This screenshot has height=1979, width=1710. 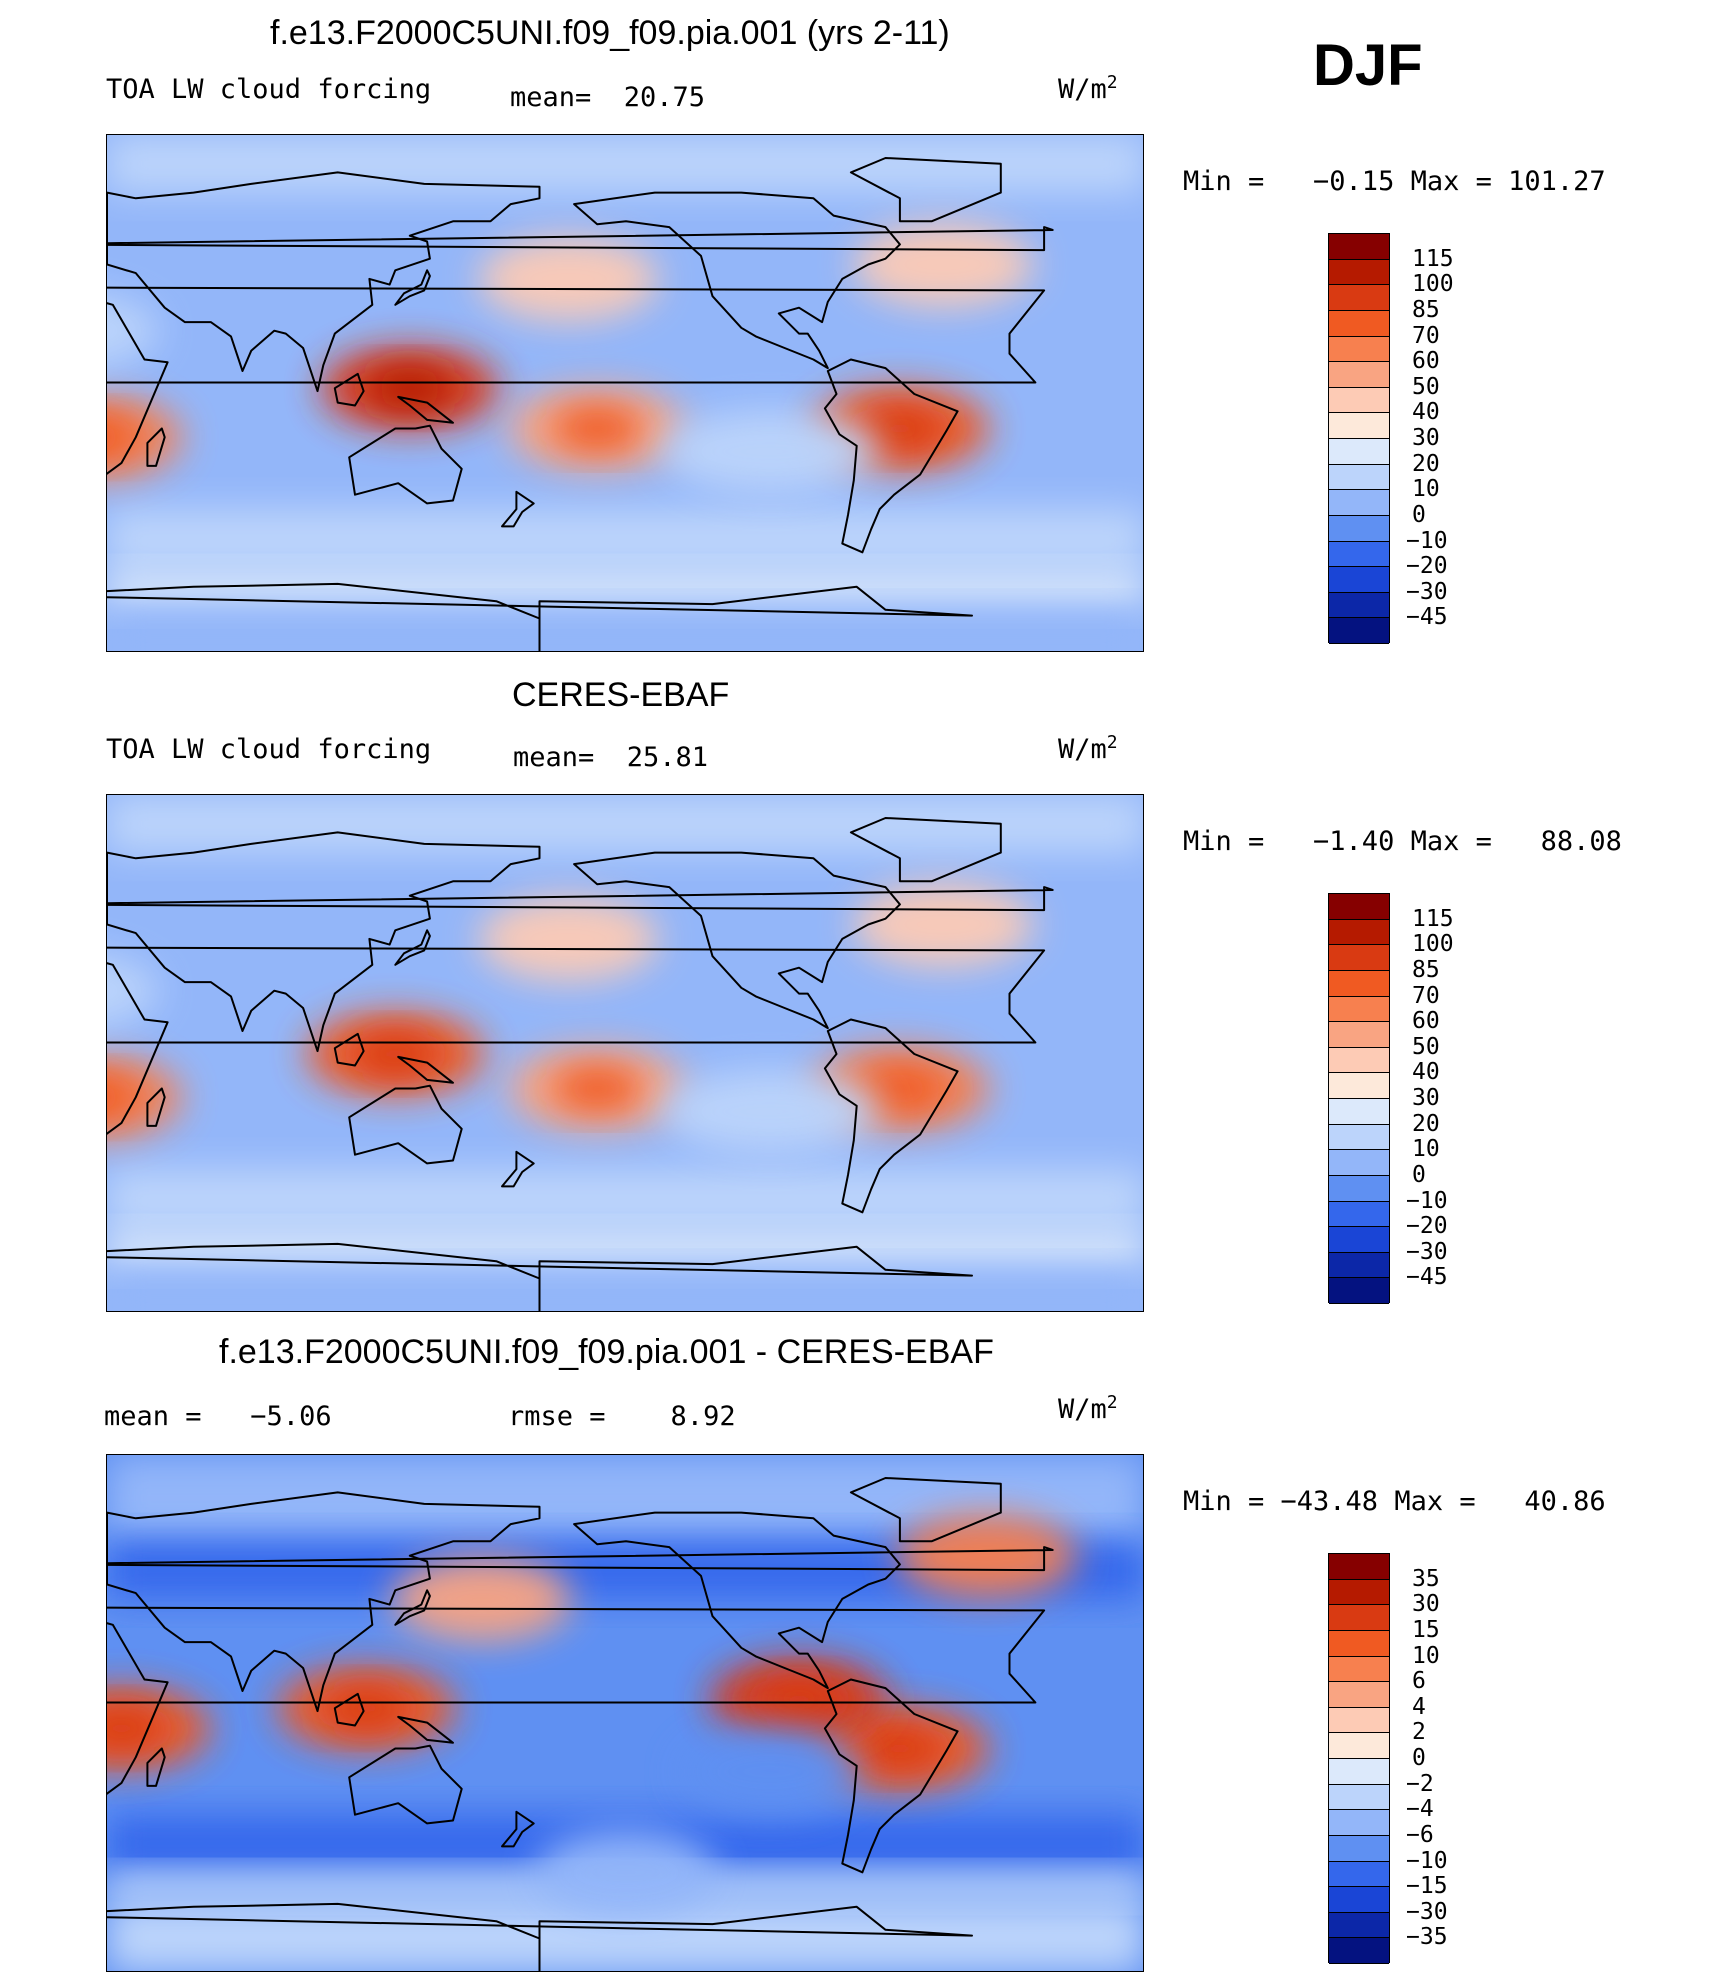 I want to click on rmse-label: rmse = 8.92, so click(x=622, y=1416).